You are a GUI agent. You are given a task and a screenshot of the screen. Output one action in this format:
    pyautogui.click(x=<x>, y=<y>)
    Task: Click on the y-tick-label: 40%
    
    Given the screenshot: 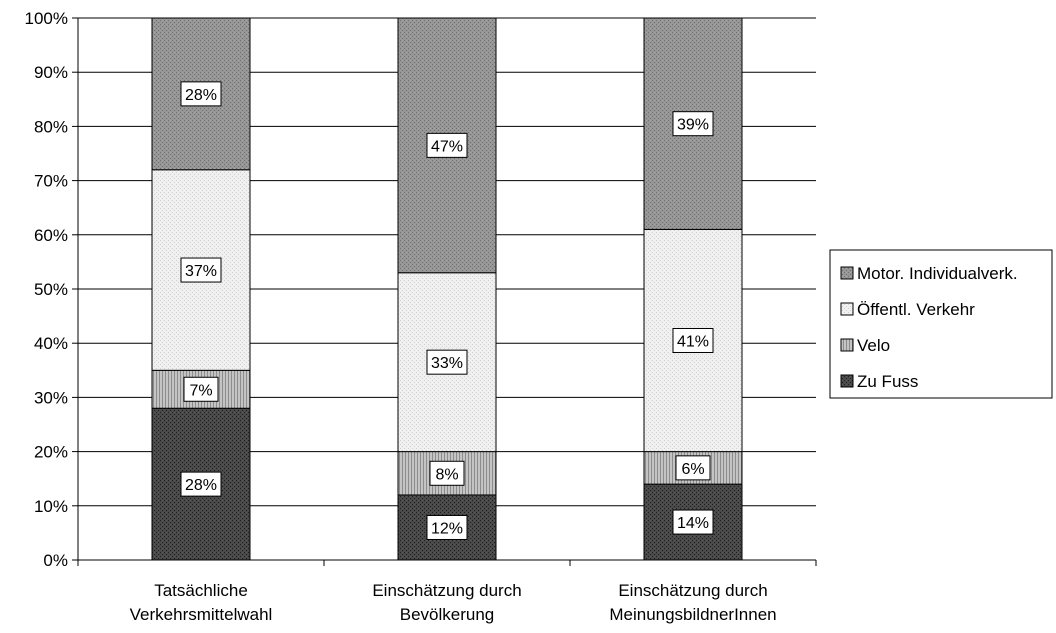 What is the action you would take?
    pyautogui.click(x=51, y=343)
    